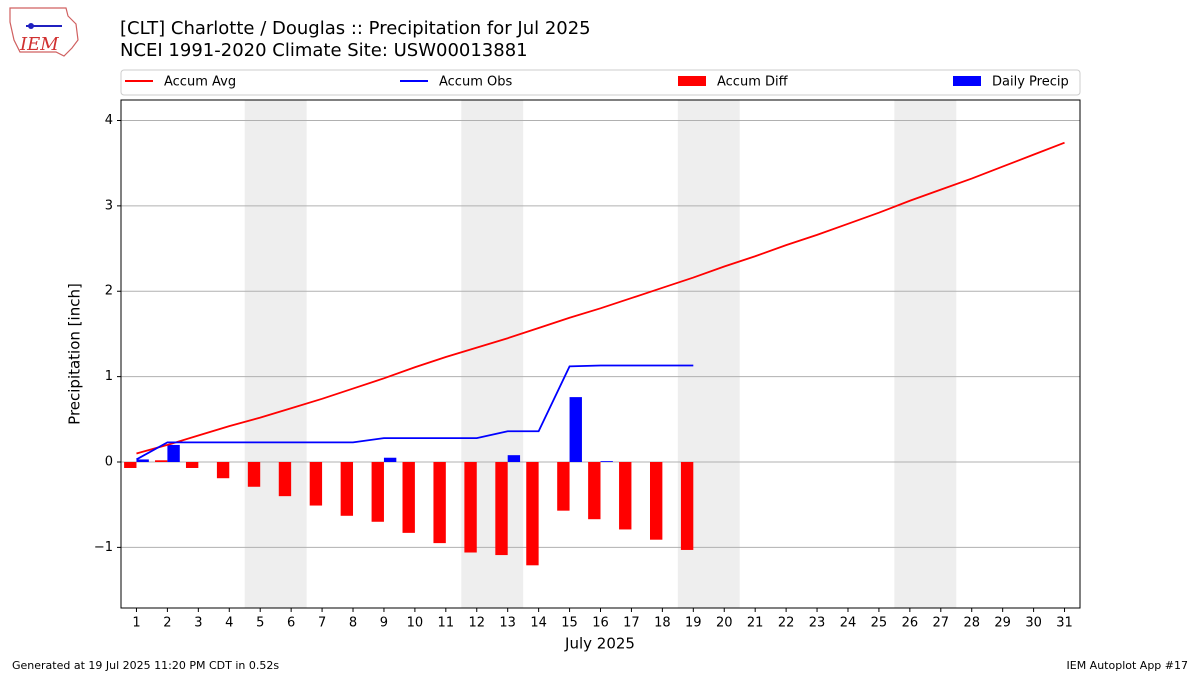 The width and height of the screenshot is (1200, 675). Describe the element at coordinates (384, 623) in the screenshot. I see `x-tick-label: 9` at that location.